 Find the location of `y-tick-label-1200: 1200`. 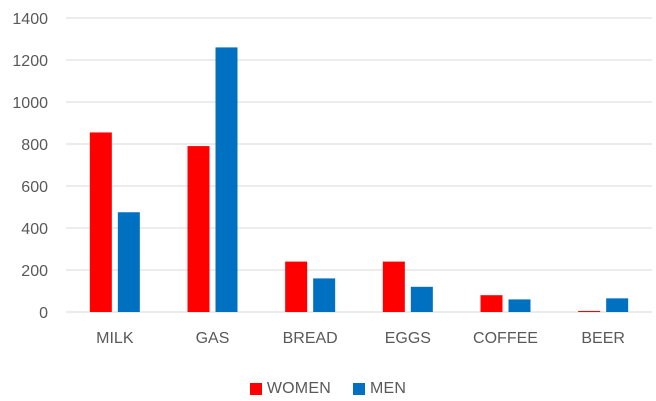

y-tick-label-1200: 1200 is located at coordinates (30, 61).